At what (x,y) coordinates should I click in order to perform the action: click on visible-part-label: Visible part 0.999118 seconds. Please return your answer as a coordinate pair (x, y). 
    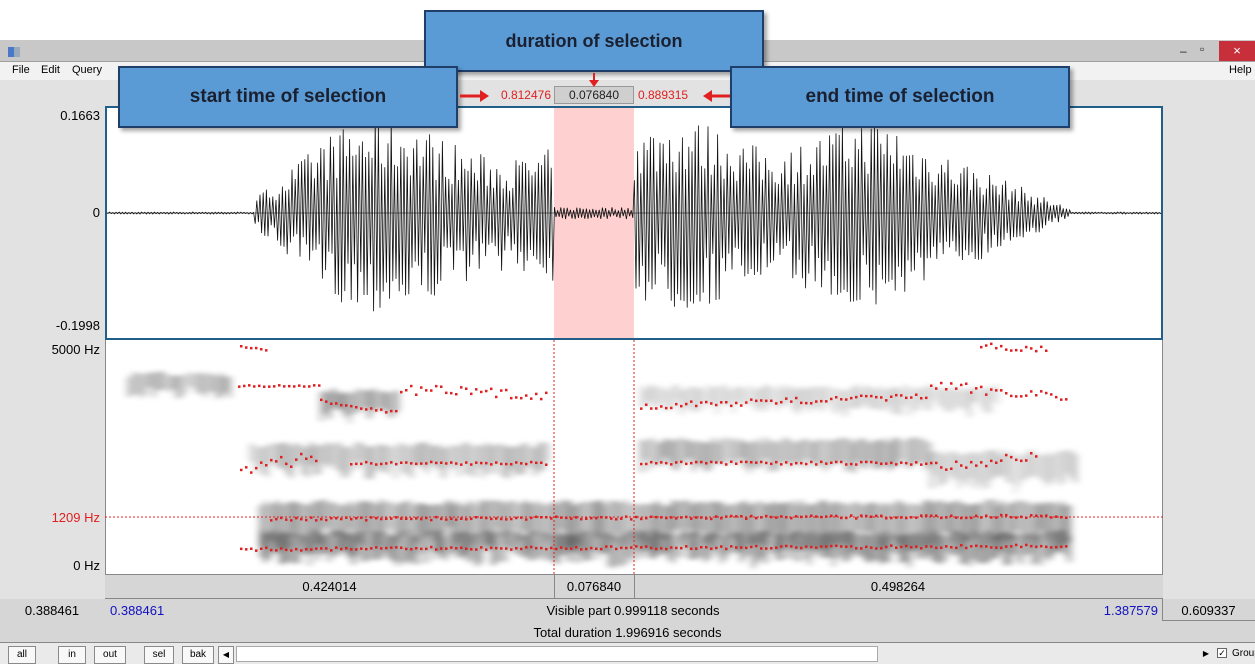
    Looking at the image, I should click on (633, 610).